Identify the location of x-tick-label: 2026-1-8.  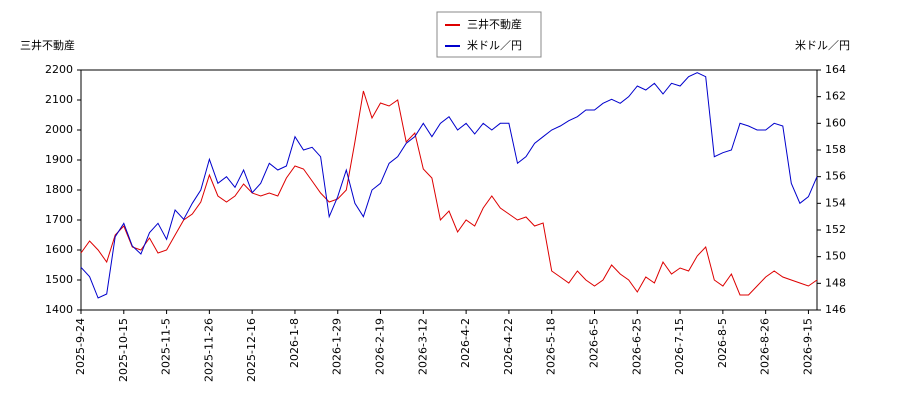
(294, 343).